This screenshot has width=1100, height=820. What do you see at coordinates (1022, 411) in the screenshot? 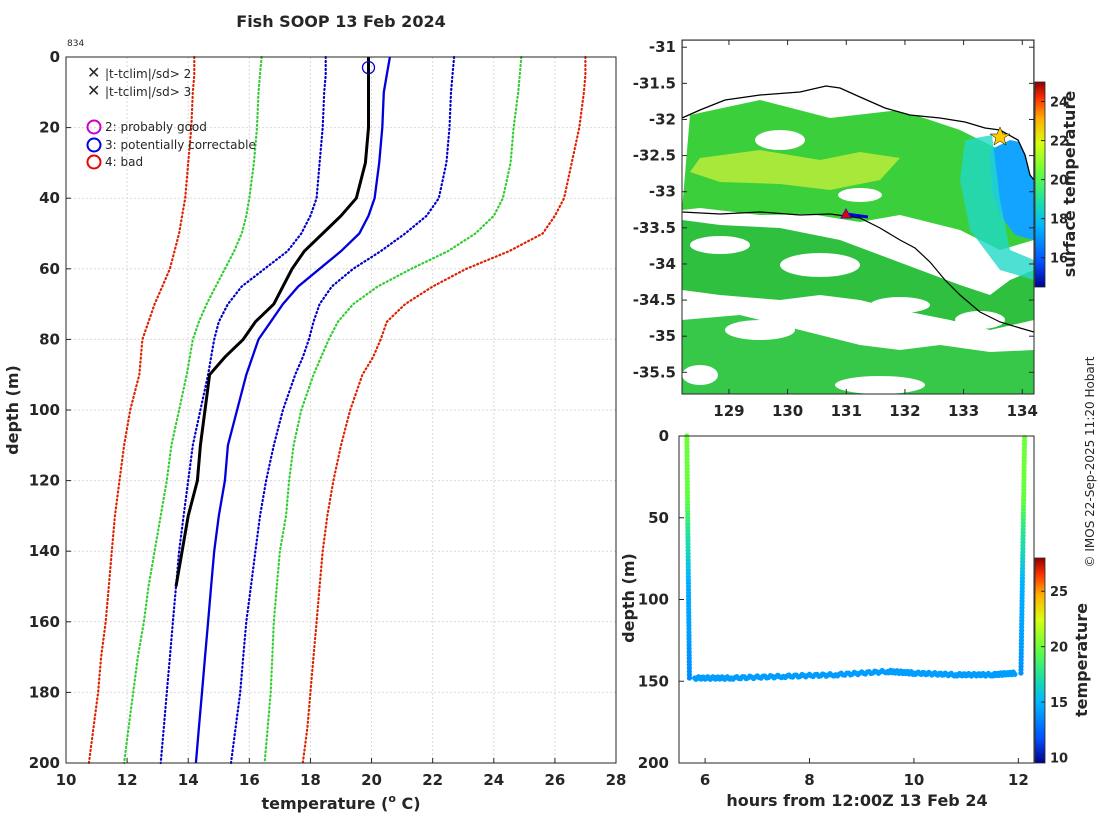
I see `map-x-tick-label: 134` at bounding box center [1022, 411].